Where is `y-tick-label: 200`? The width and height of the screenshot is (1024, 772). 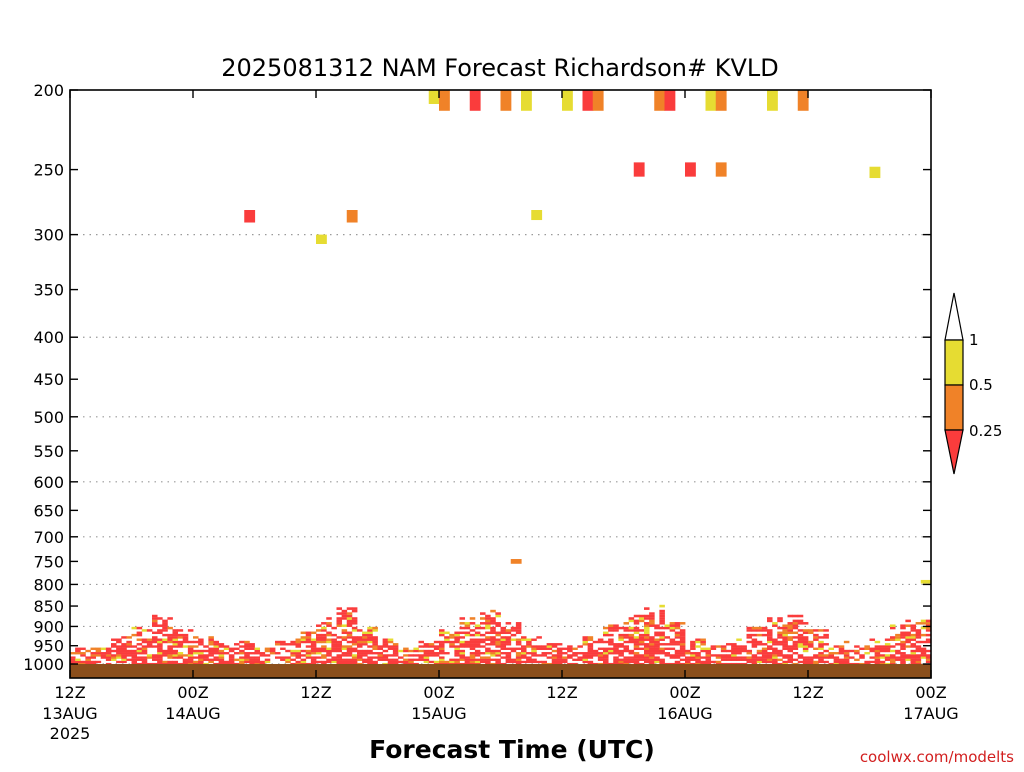 y-tick-label: 200 is located at coordinates (48, 90).